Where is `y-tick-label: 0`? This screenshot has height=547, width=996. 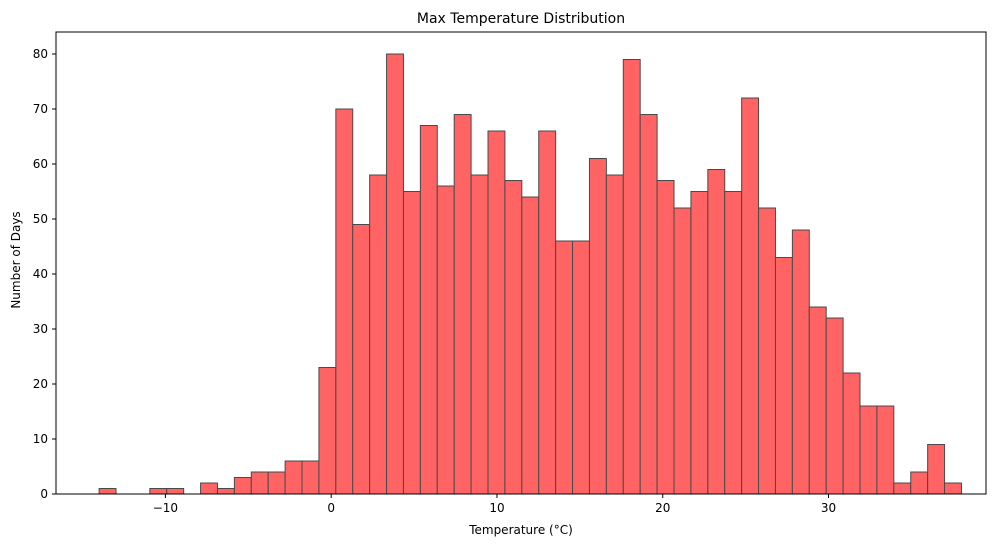 y-tick-label: 0 is located at coordinates (44, 494).